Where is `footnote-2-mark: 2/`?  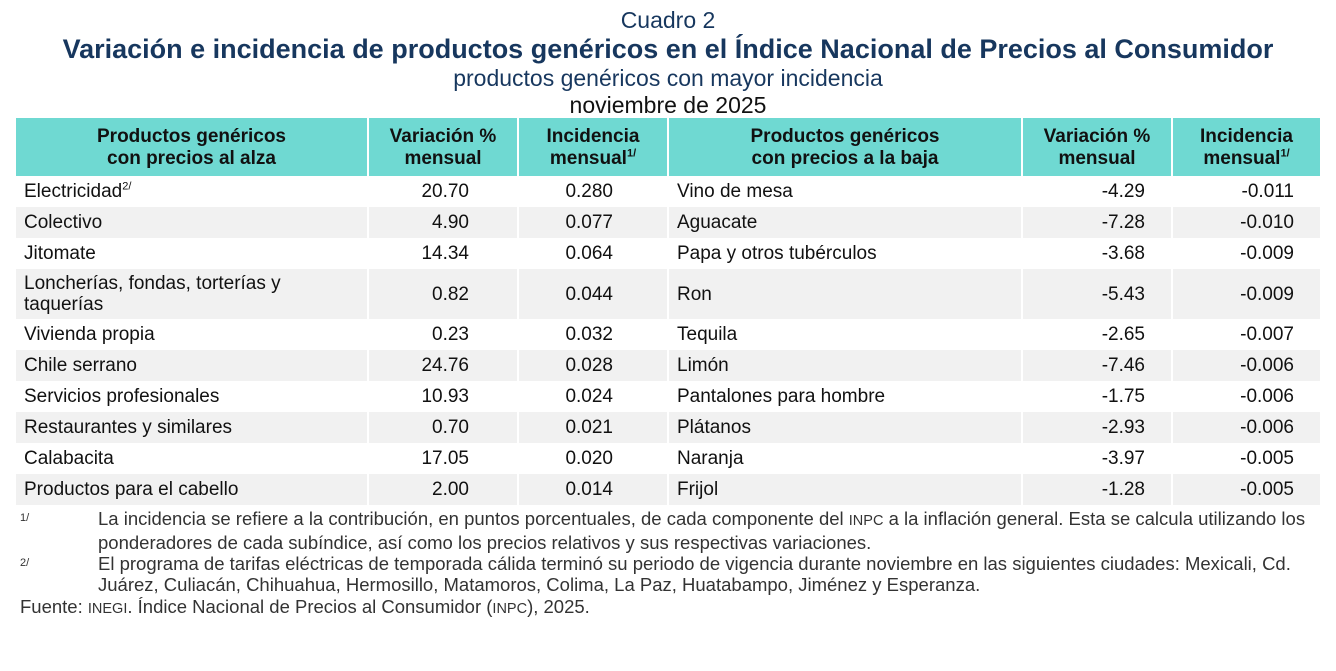
footnote-2-mark: 2/ is located at coordinates (25, 563).